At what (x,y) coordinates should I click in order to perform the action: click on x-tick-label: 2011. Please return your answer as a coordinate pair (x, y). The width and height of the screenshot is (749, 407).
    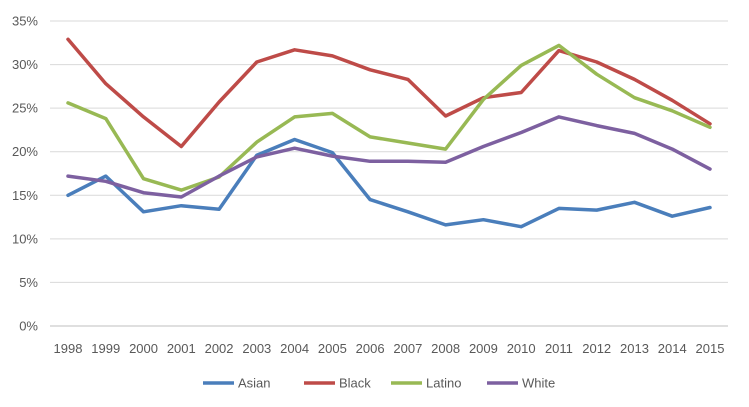
    Looking at the image, I should click on (559, 348).